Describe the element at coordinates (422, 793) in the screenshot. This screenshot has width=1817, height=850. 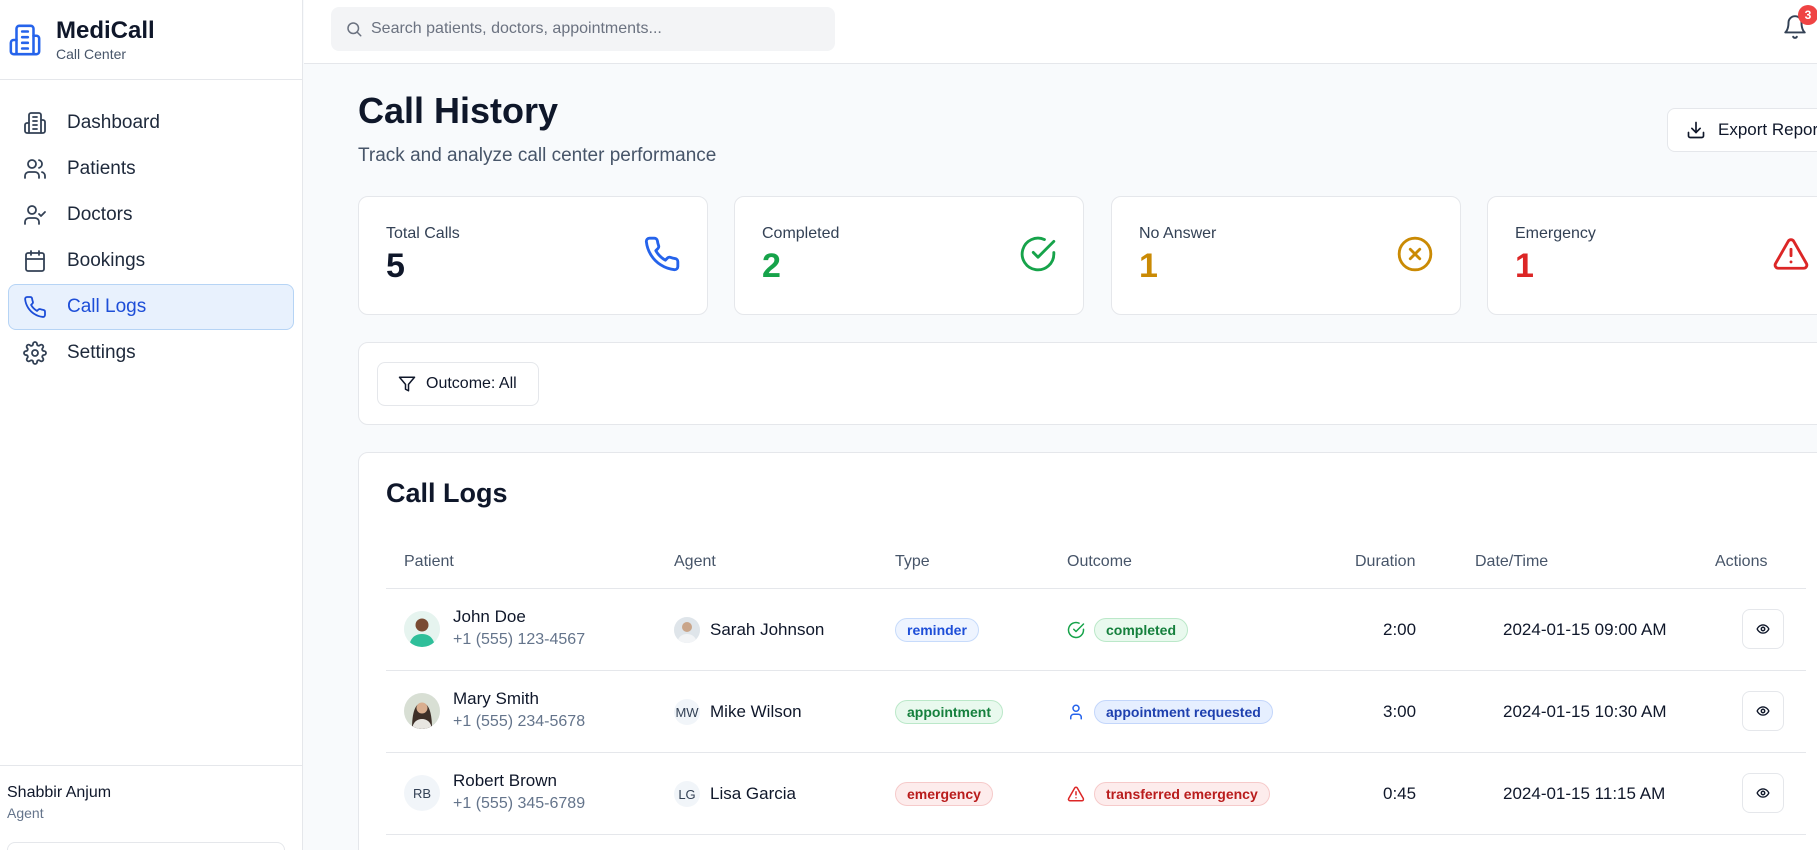
I see `patient-avatar: RB` at that location.